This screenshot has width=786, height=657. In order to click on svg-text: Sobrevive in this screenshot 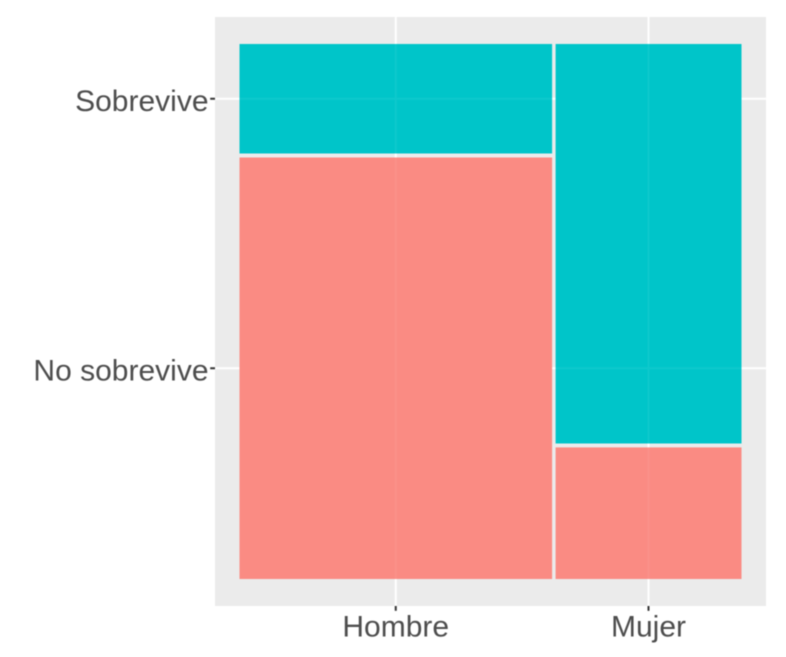, I will do `click(141, 101)`.